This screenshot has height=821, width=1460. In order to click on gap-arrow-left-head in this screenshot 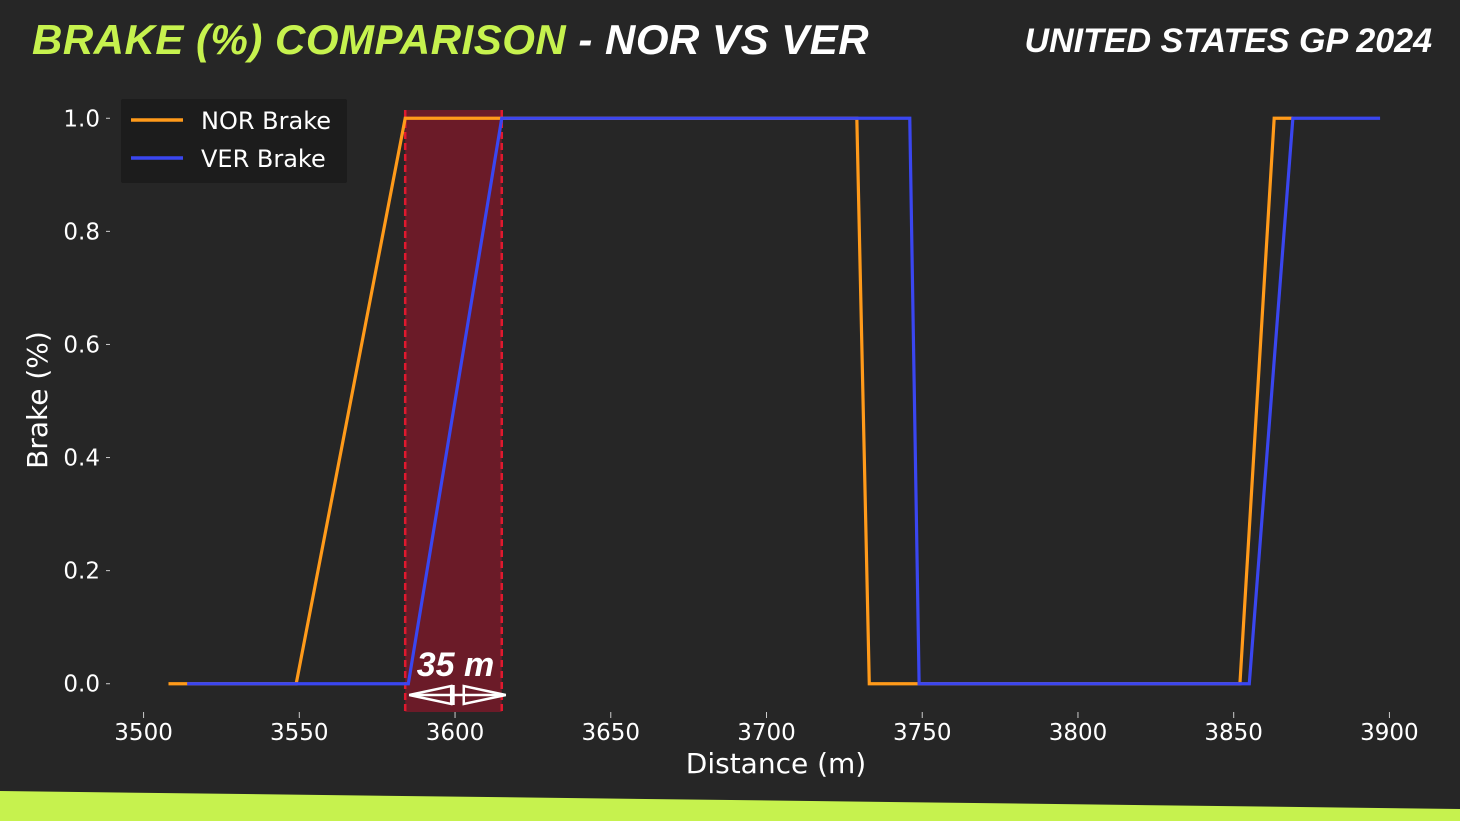, I will do `click(430, 695)`.